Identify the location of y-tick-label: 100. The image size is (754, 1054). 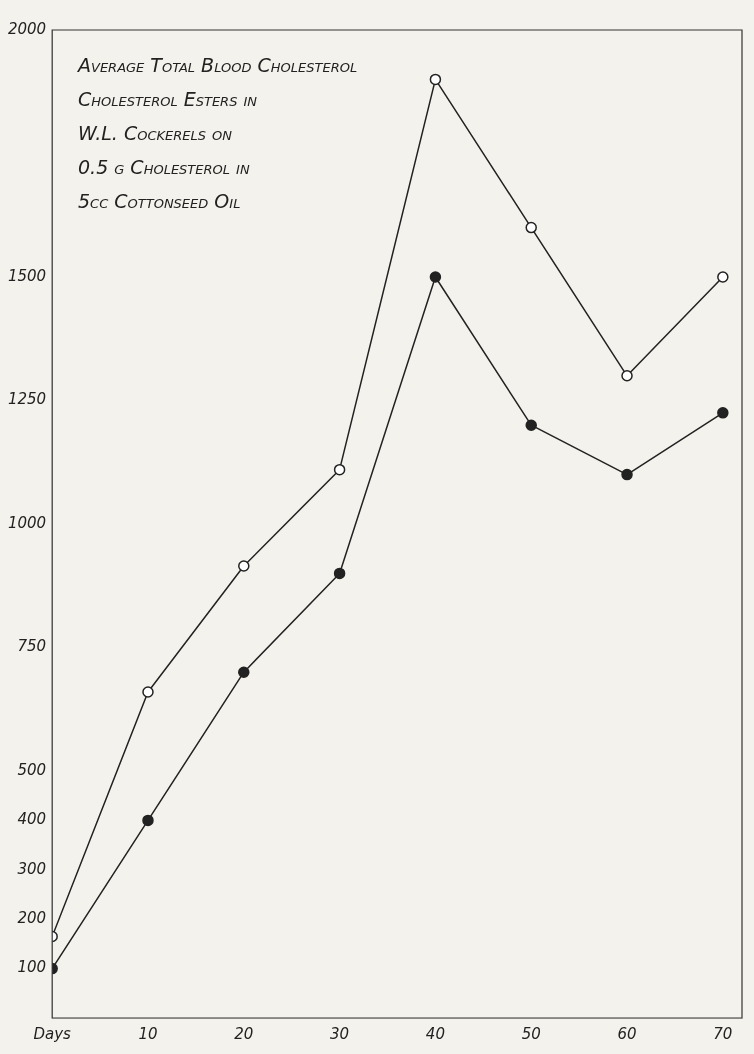
(32, 967).